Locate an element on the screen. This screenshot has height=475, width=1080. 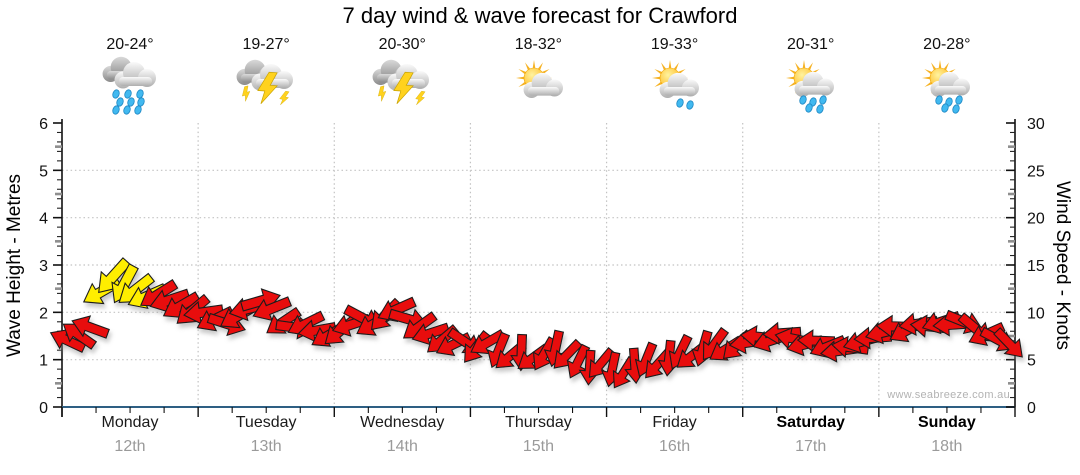
svg-text: 25 is located at coordinates (1036, 171).